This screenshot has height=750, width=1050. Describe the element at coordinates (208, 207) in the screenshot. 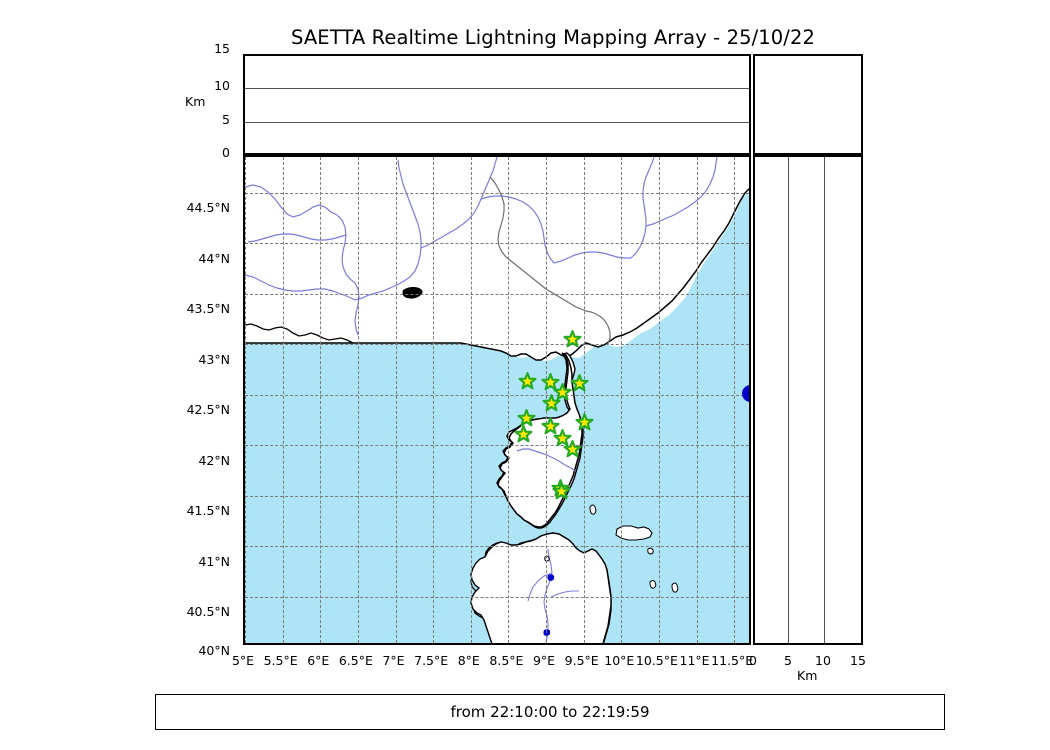

I see `tick-lat-44.5: 44.5°N` at that location.